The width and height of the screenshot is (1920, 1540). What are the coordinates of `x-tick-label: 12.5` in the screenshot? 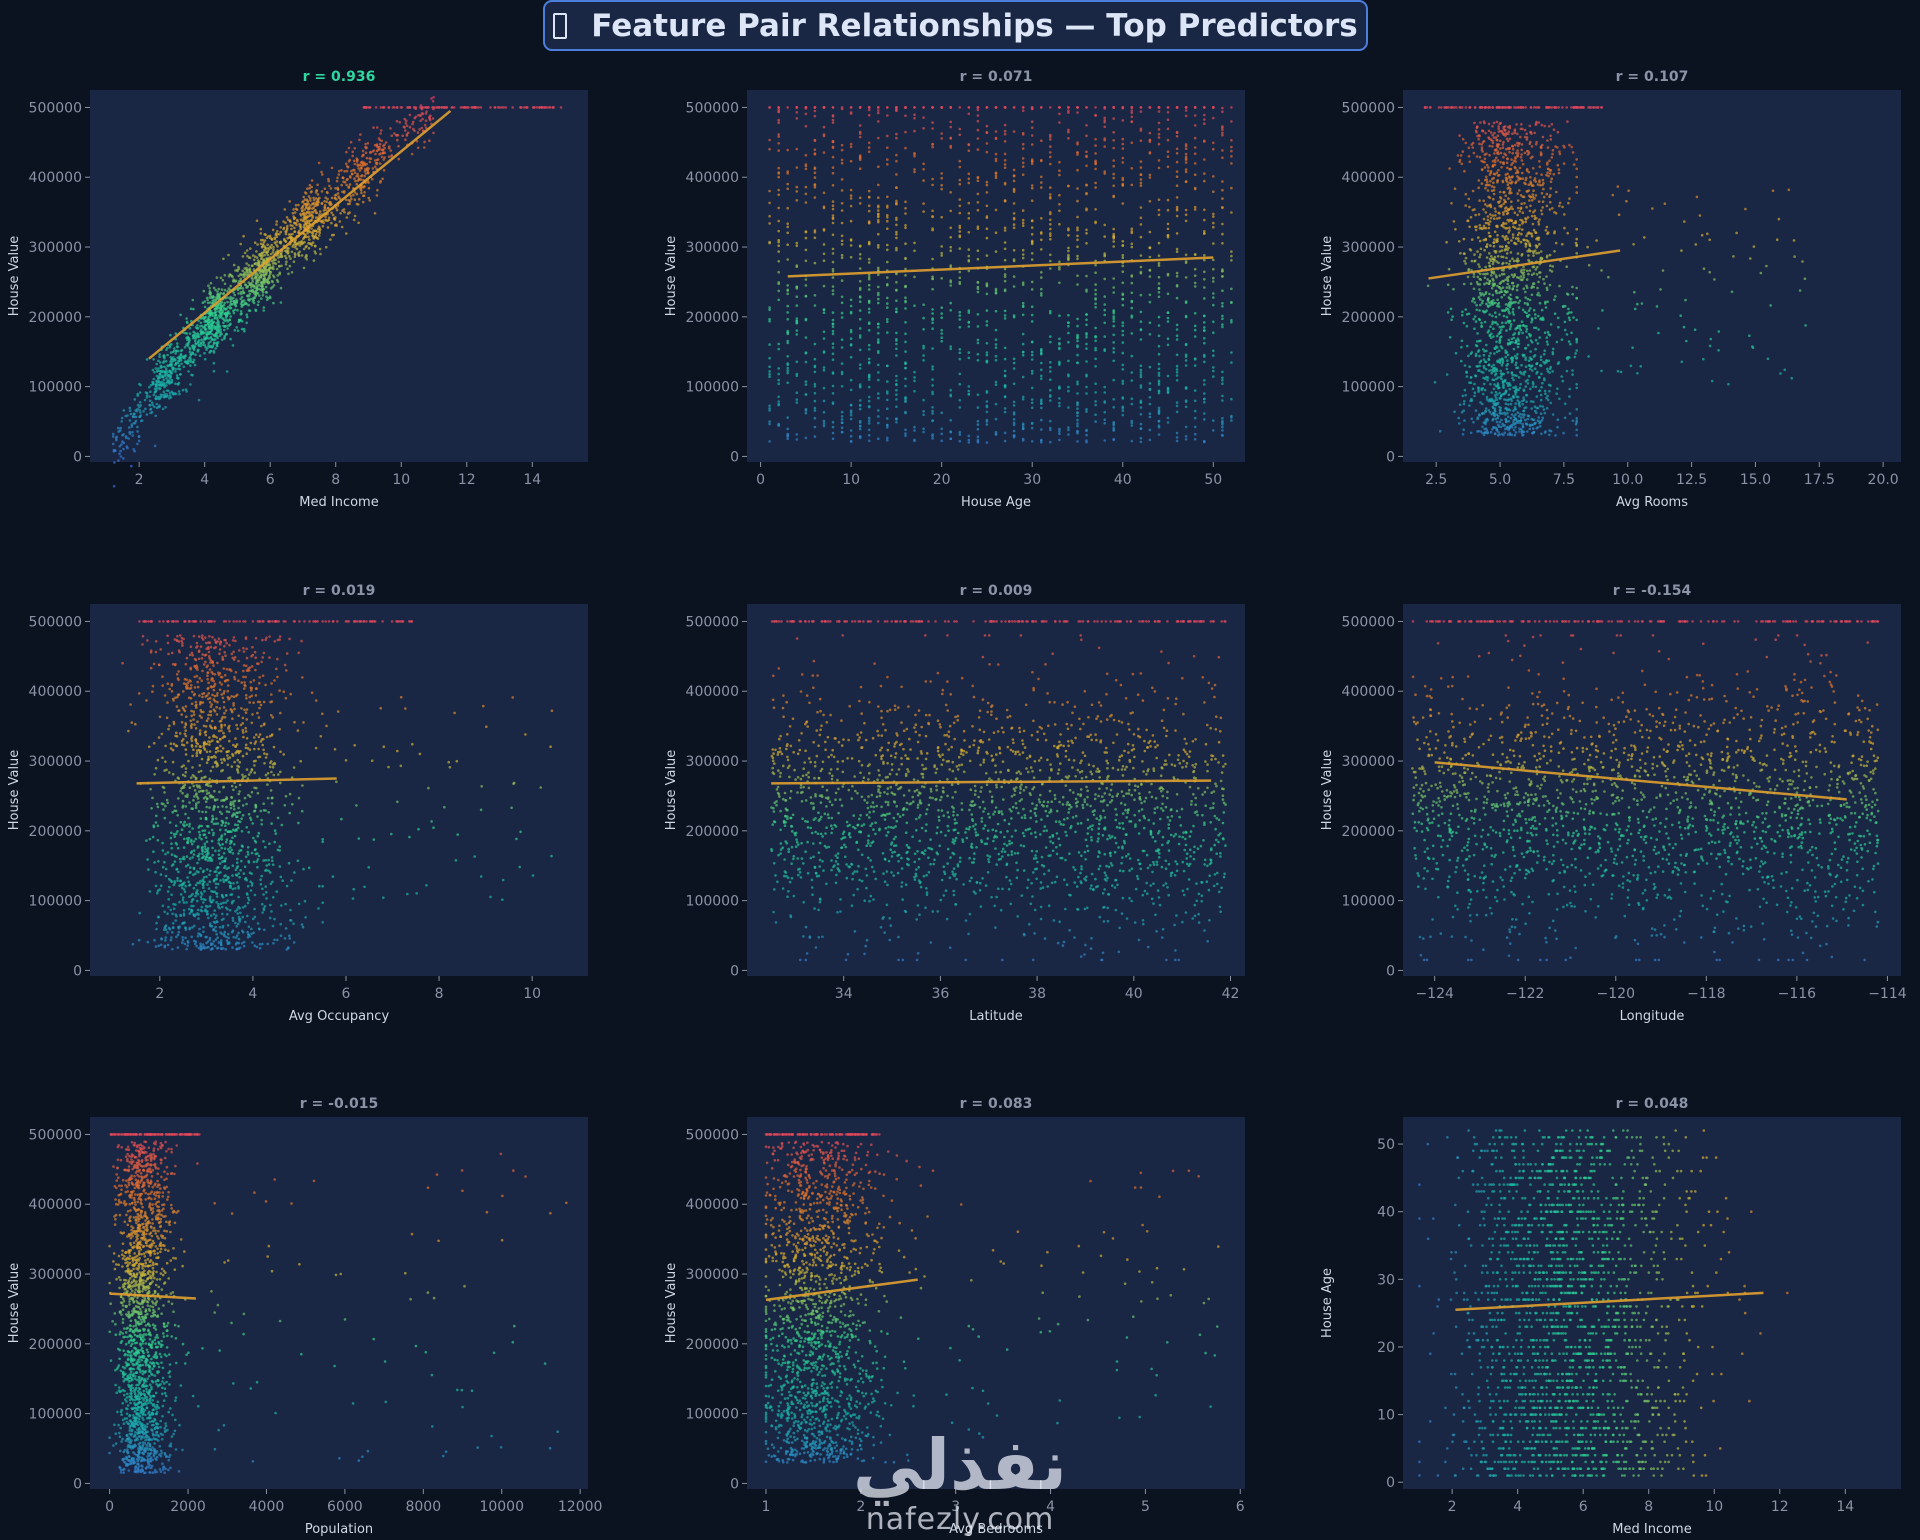 It's located at (1691, 480).